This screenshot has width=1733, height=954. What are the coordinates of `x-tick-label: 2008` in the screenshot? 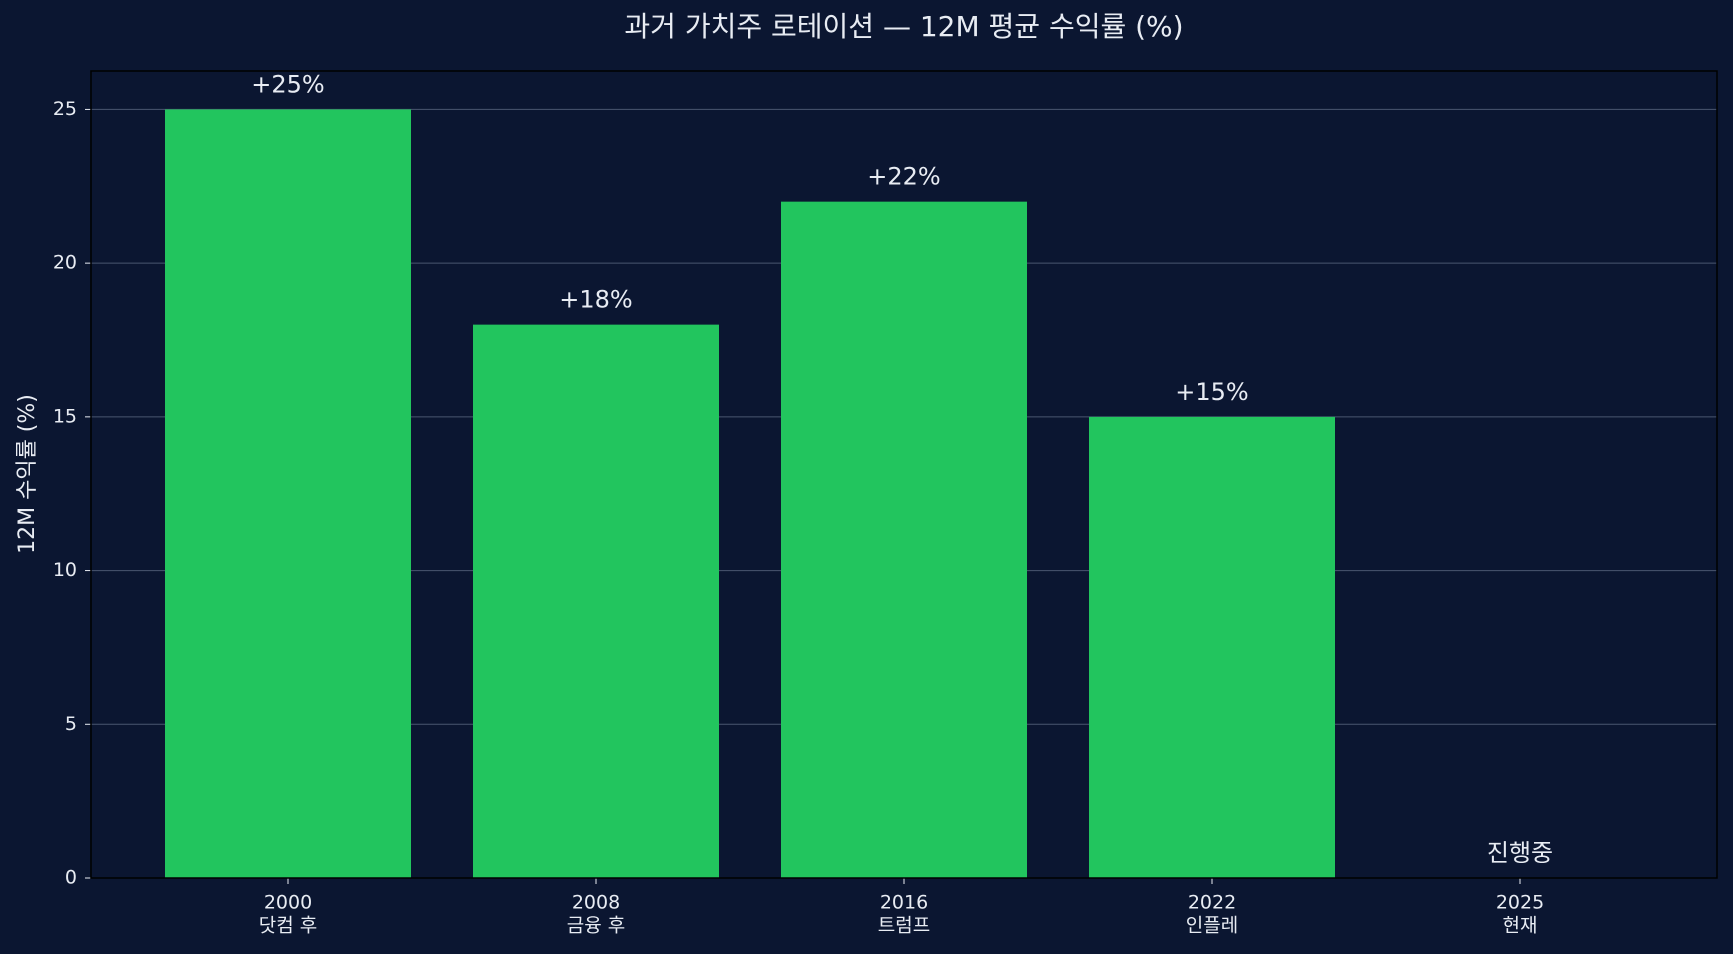 It's located at (596, 903).